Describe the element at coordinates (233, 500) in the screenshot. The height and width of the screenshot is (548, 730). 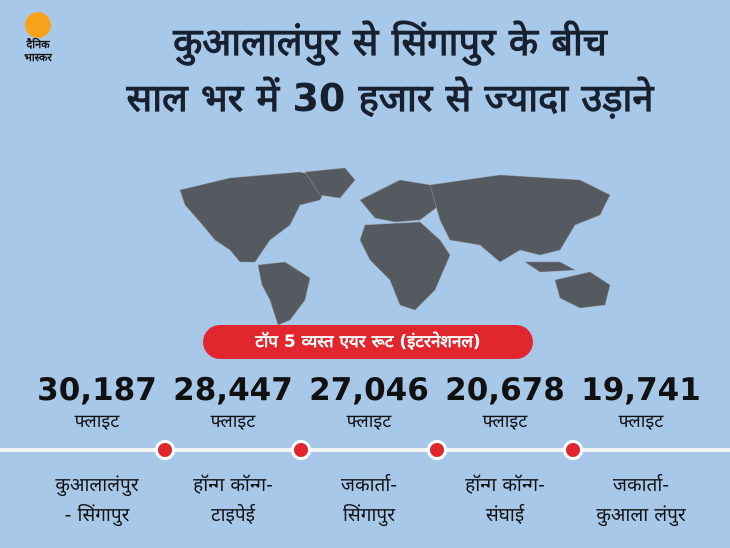
I see `route-name: हॉन्ग कॉन्ग- टाइपेई` at that location.